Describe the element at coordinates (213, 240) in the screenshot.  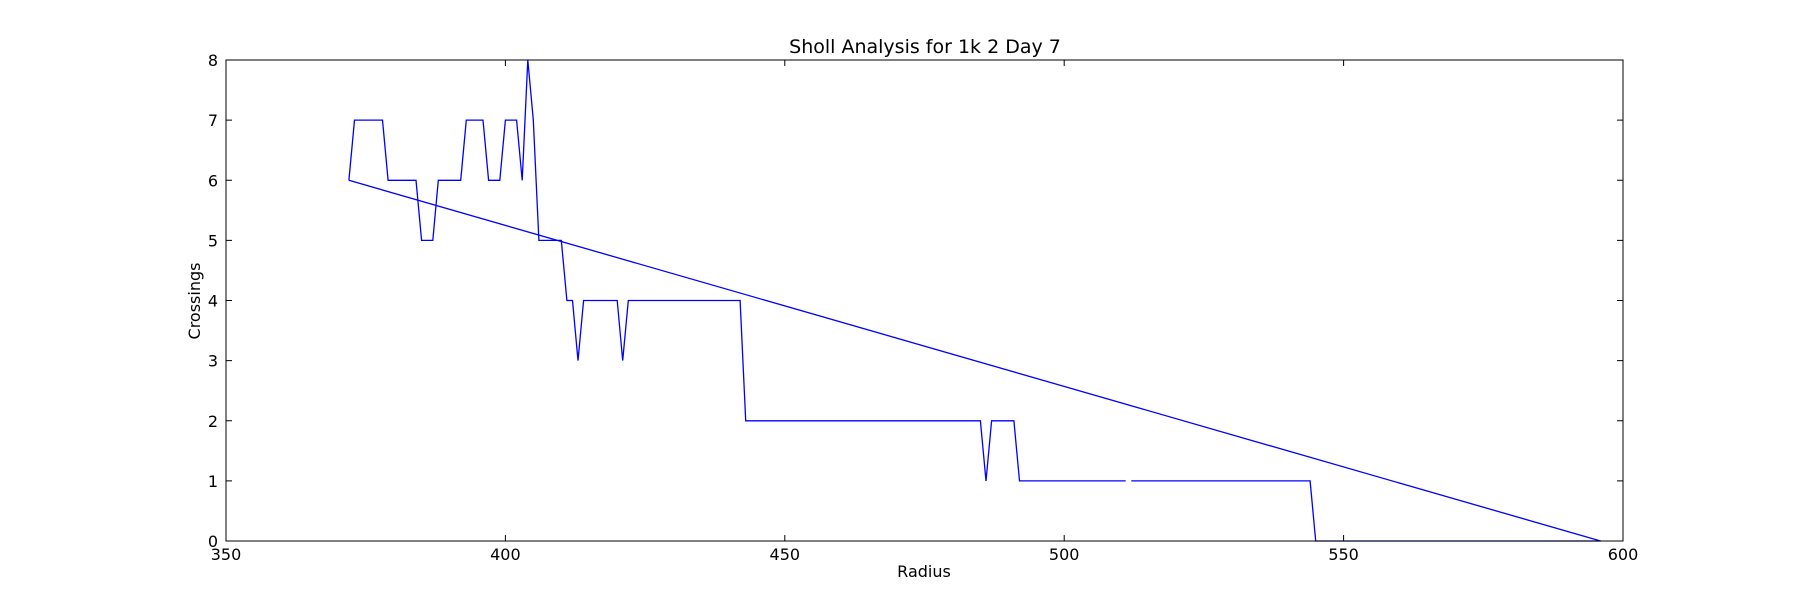
I see `y-tick-label: 5` at that location.